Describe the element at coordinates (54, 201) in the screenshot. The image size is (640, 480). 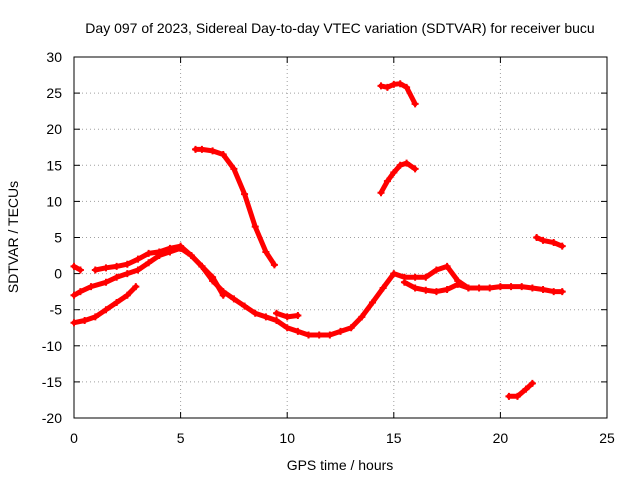
I see `y-tick-label: 10` at that location.